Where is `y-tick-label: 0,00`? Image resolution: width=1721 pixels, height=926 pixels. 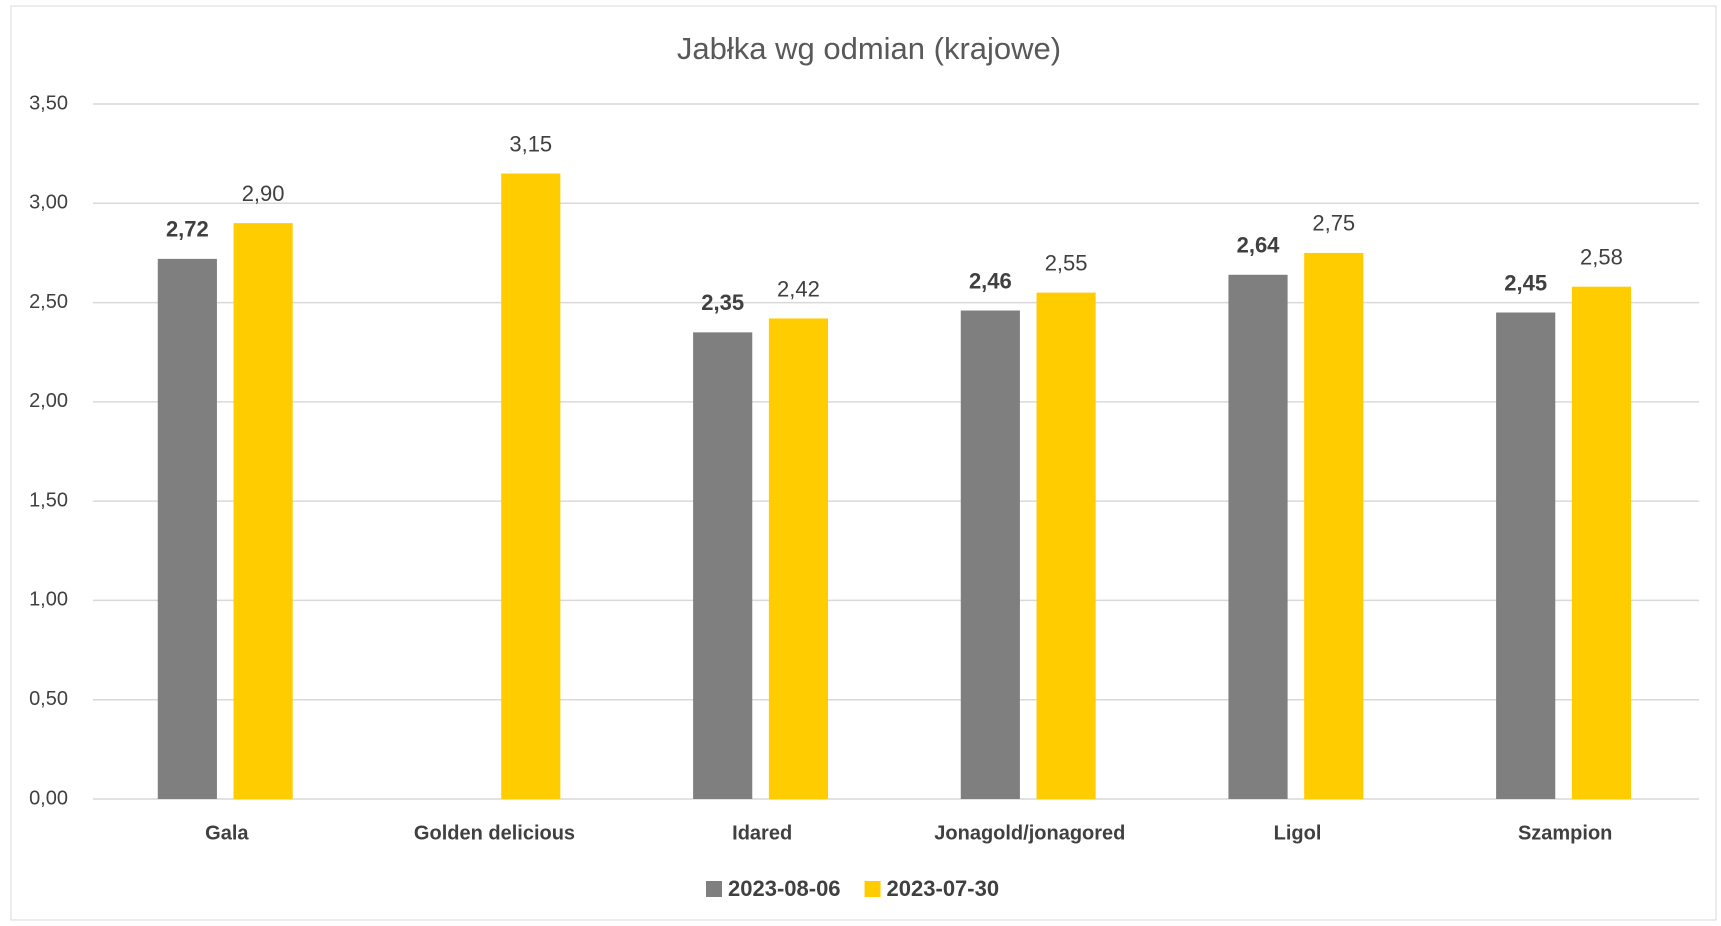 y-tick-label: 0,00 is located at coordinates (48, 798).